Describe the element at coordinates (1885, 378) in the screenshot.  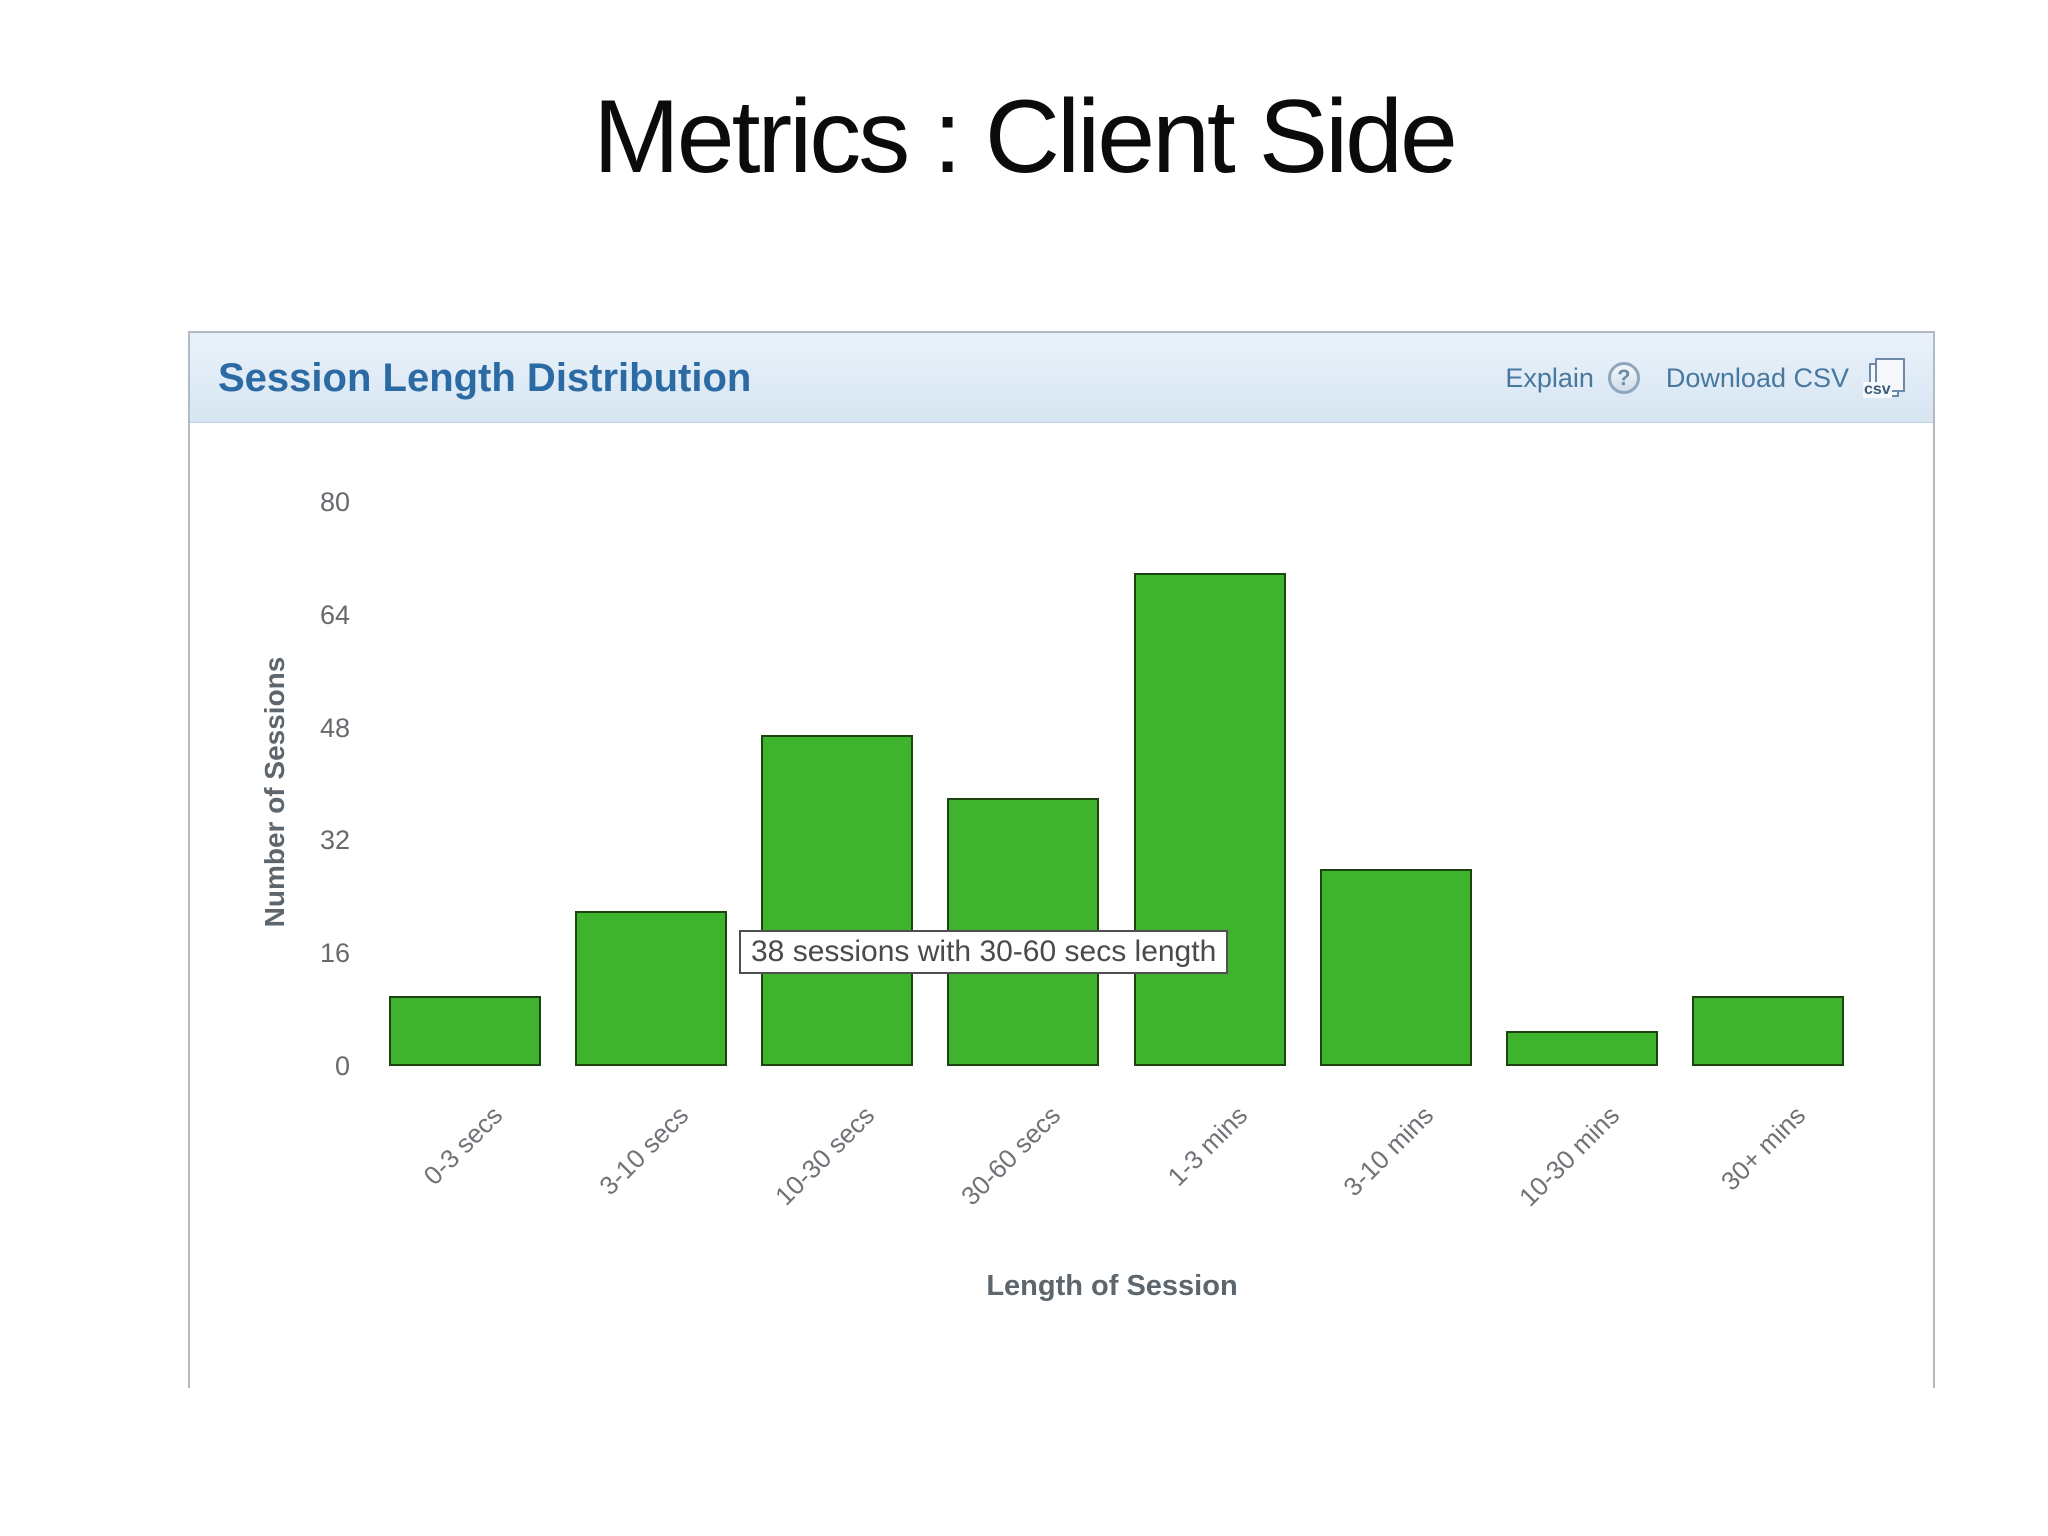
I see `csv-file-icon: csv` at that location.